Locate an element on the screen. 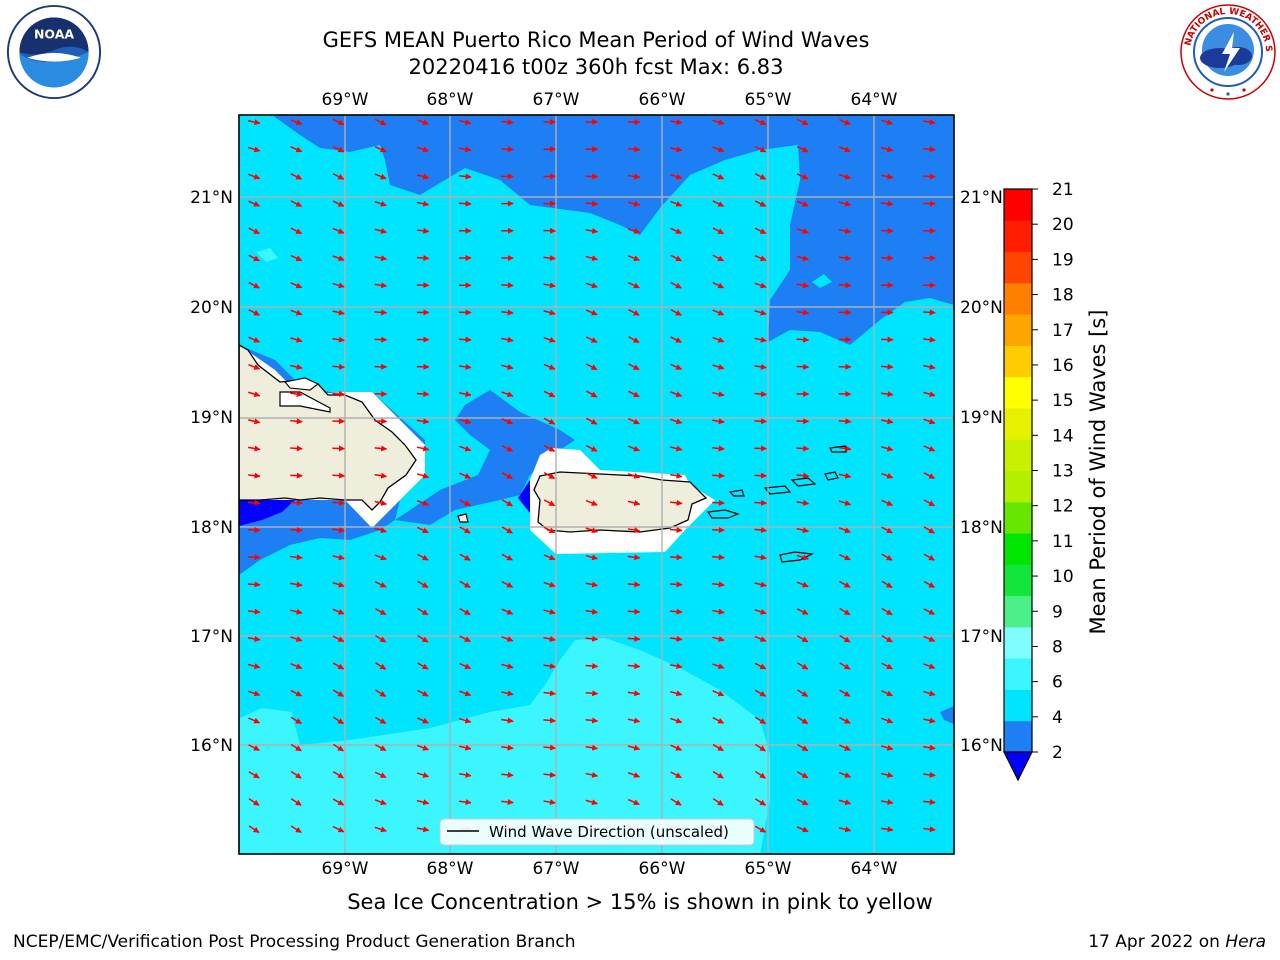 Image resolution: width=1280 pixels, height=960 pixels. colorbar: 2 4 6 8 9 10 11 12 13 14 15 16 17 18 19 20 21 is located at coordinates (1038, 481).